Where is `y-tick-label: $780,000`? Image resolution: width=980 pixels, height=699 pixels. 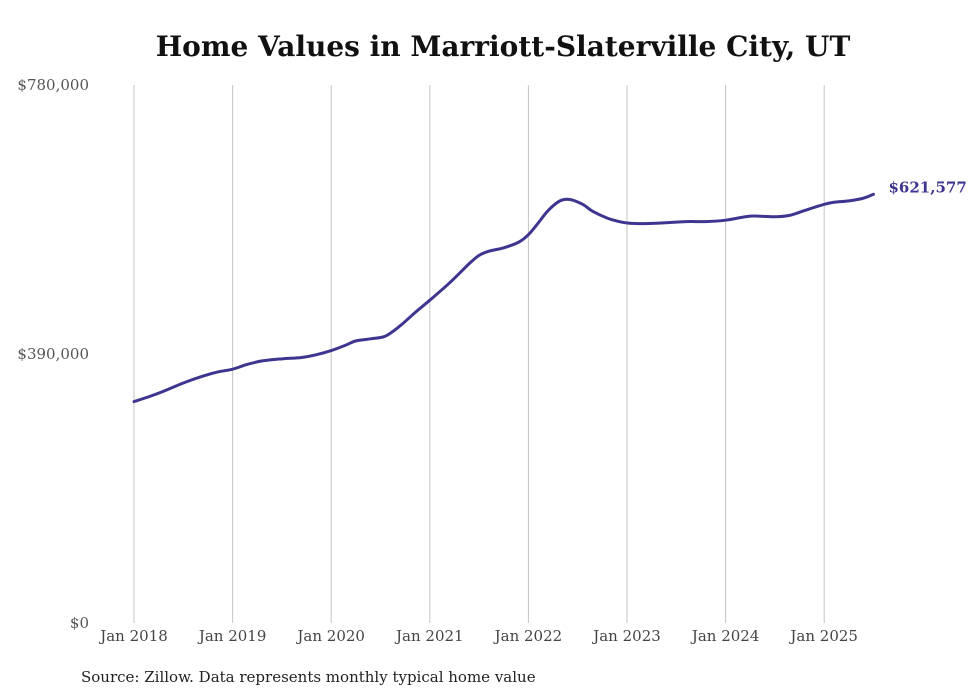 y-tick-label: $780,000 is located at coordinates (53, 85).